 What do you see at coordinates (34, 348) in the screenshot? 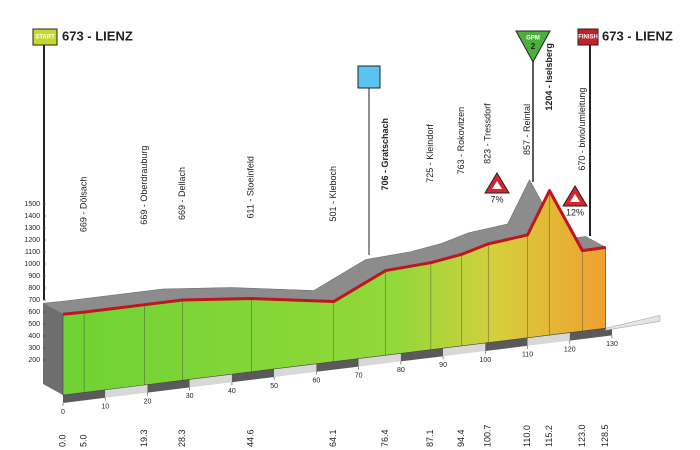
I see `y-tick-label: 300` at bounding box center [34, 348].